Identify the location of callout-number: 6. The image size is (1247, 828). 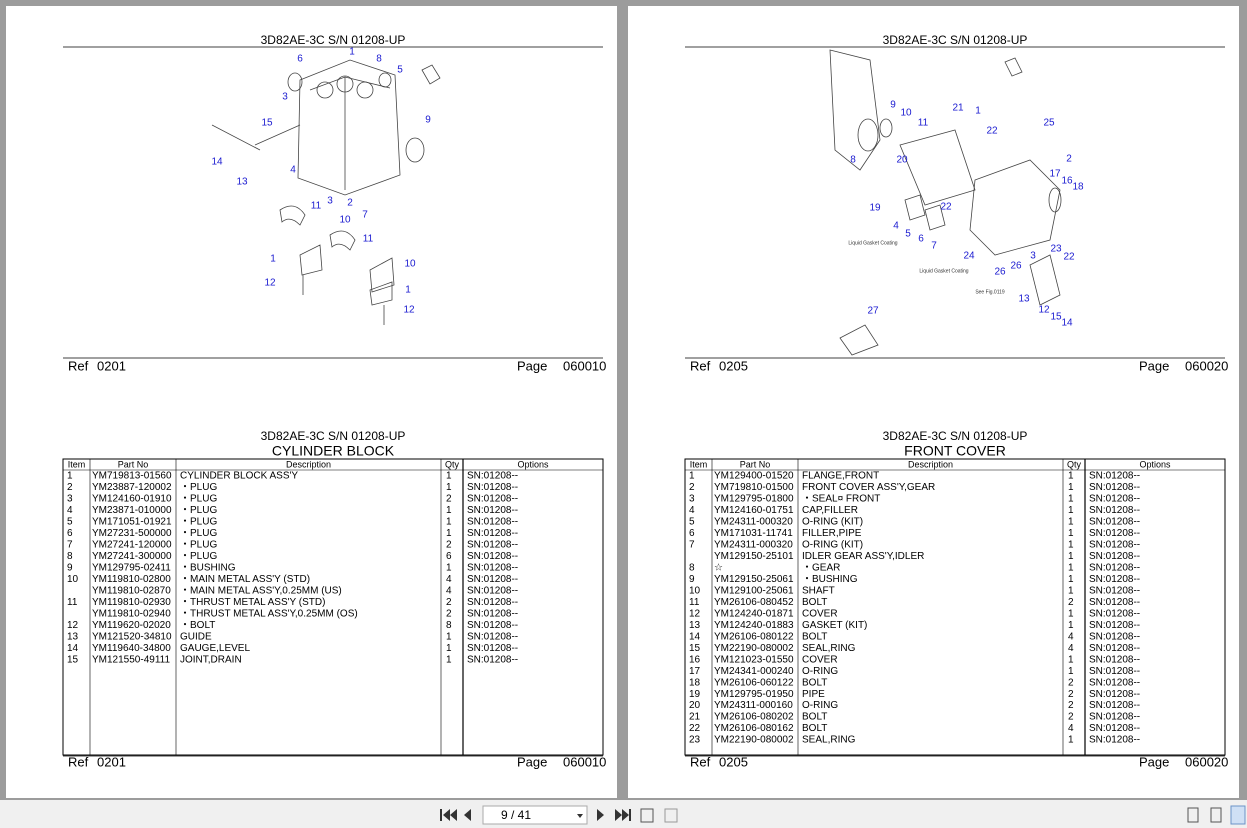
(300, 59).